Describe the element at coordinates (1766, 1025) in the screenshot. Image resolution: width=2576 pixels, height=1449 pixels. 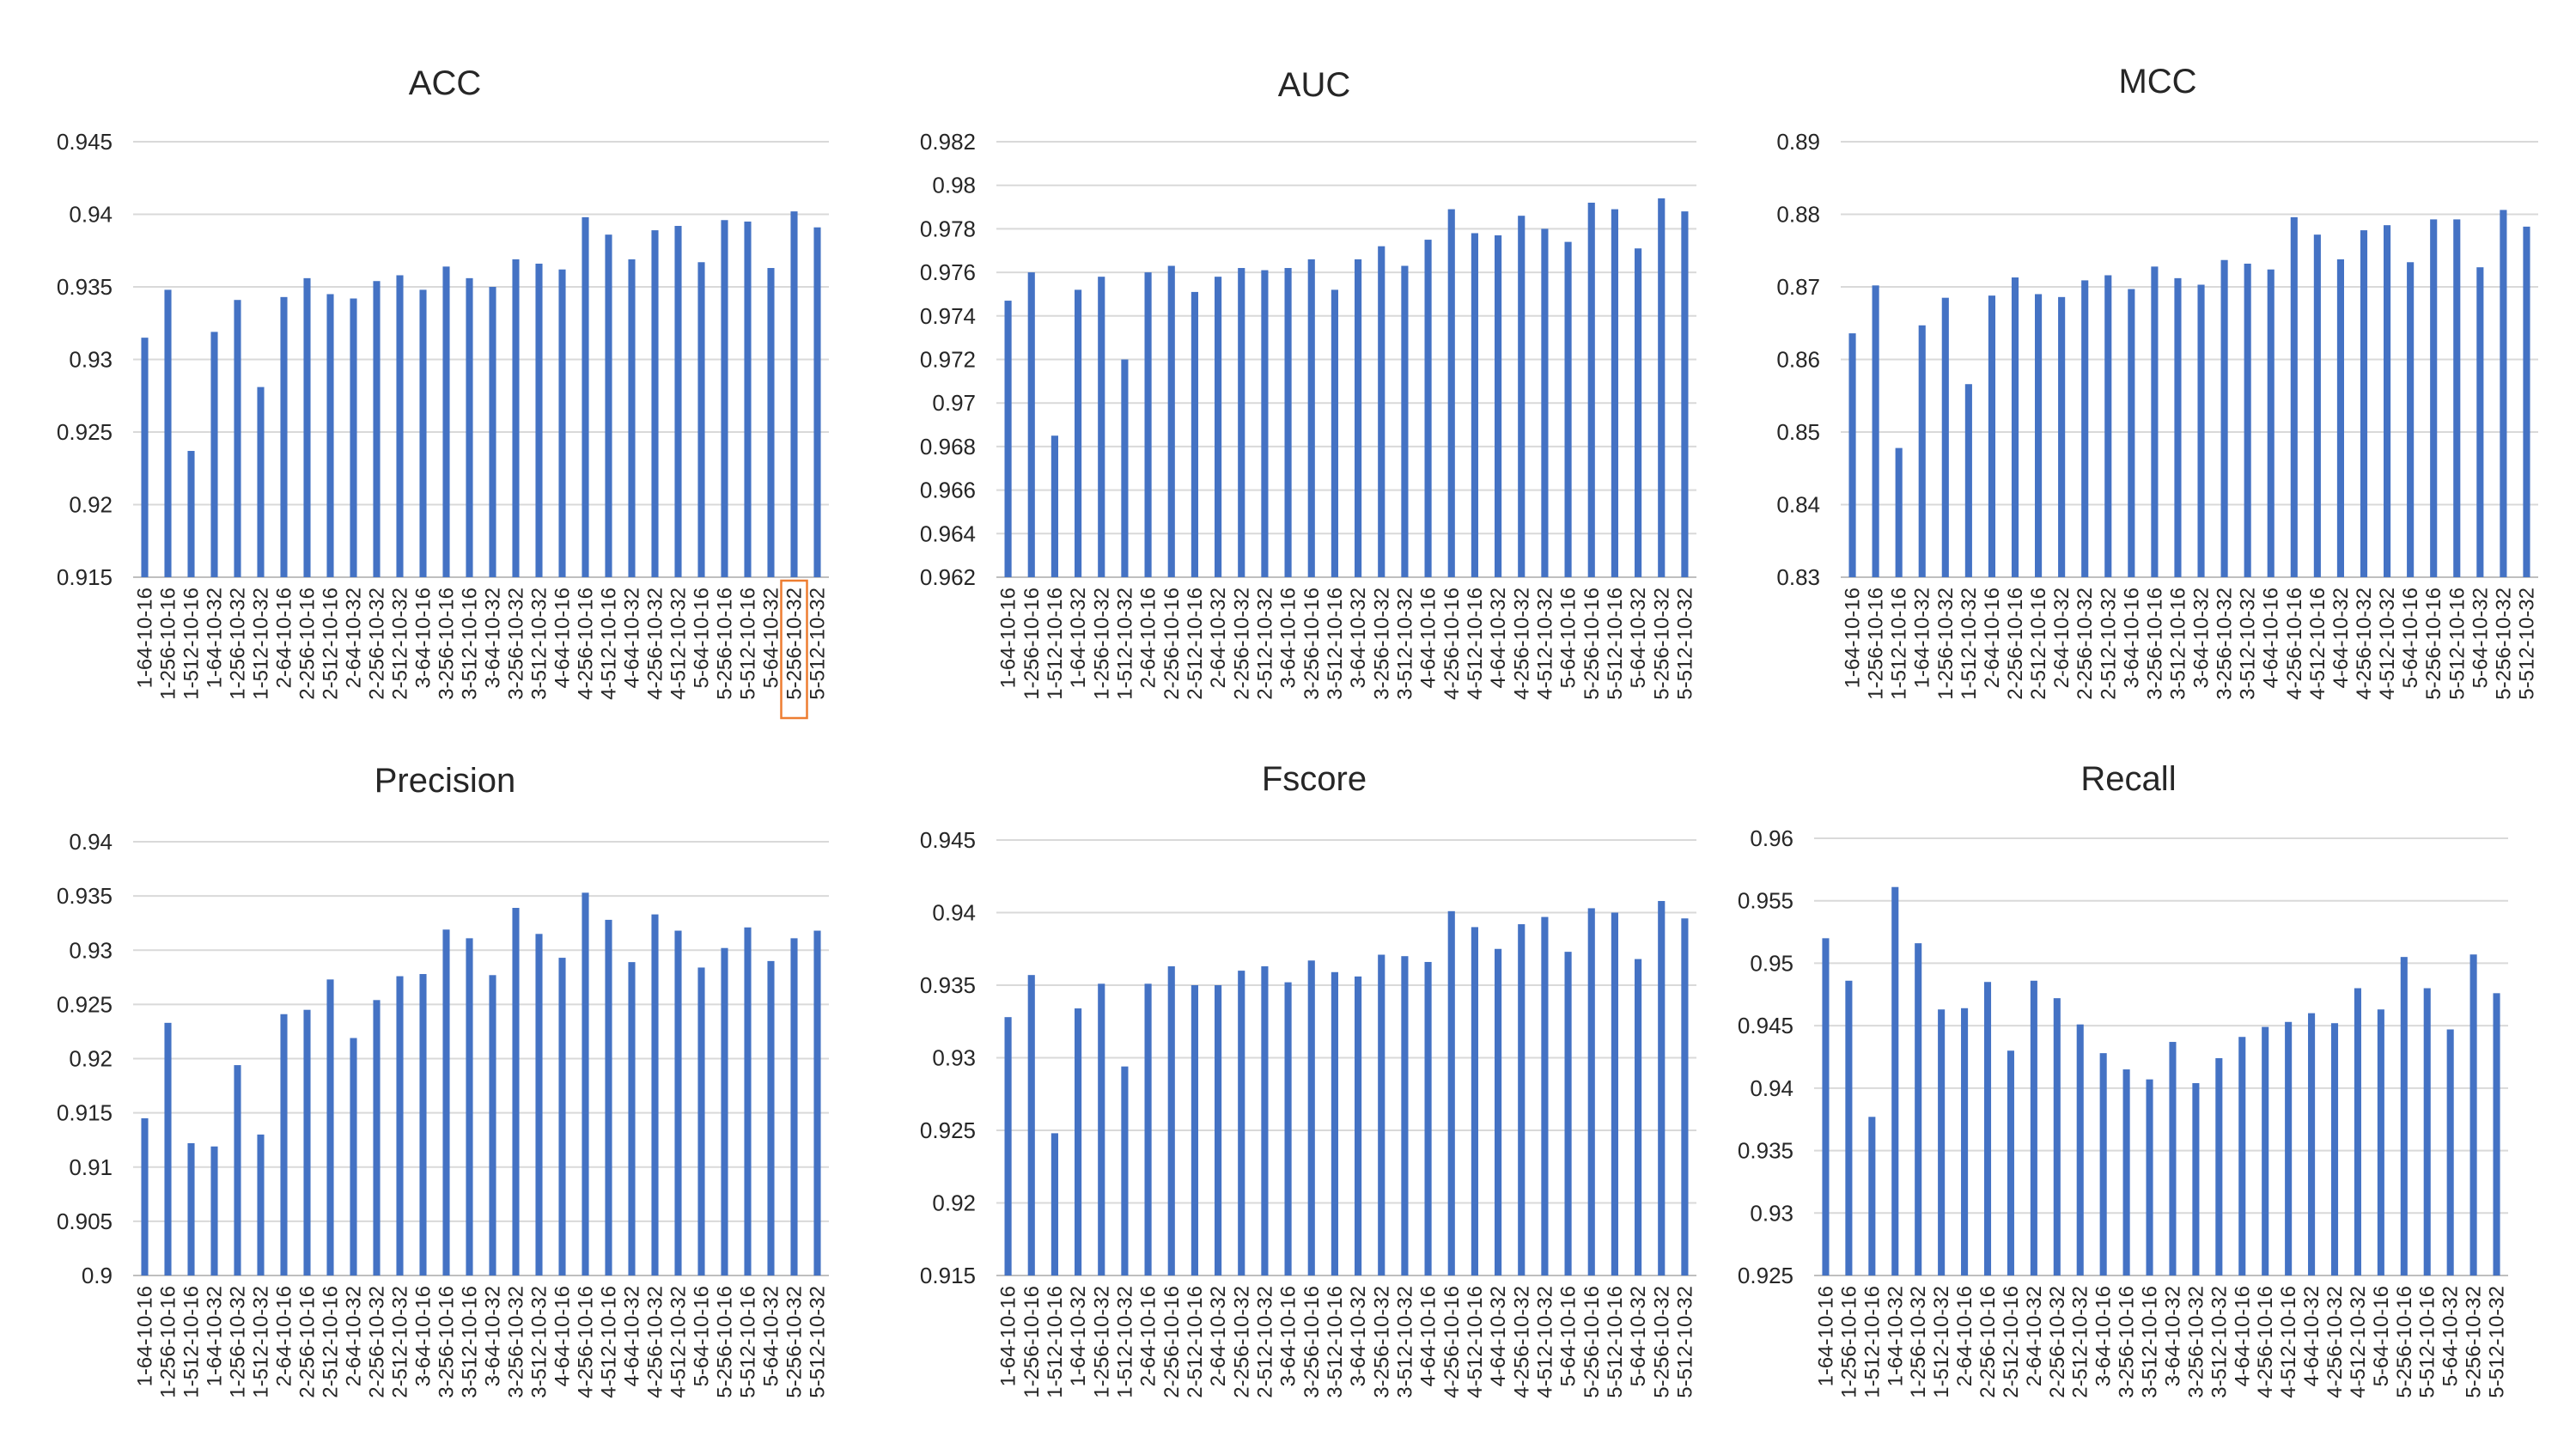
I see `y-tick-label: 0.945` at that location.